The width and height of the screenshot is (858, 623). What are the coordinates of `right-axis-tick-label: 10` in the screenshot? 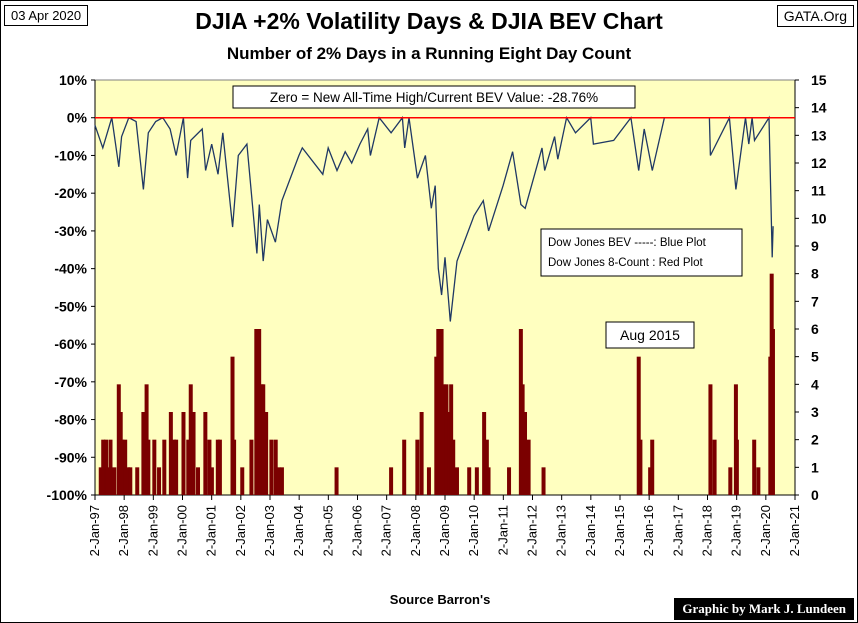 It's located at (819, 218).